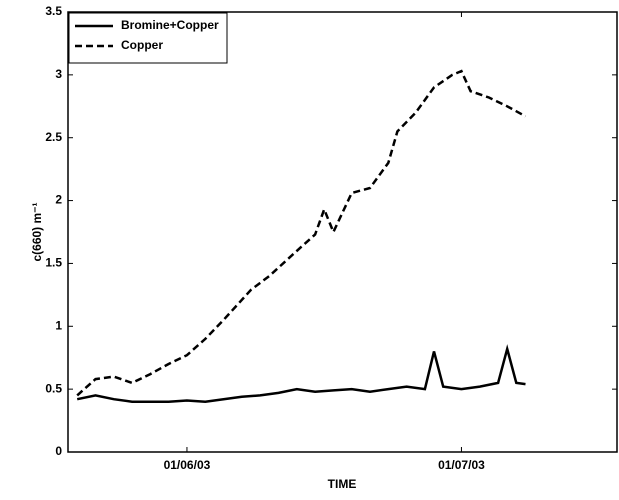 The height and width of the screenshot is (500, 619). Describe the element at coordinates (53, 263) in the screenshot. I see `y-tick-label: 1.5` at that location.